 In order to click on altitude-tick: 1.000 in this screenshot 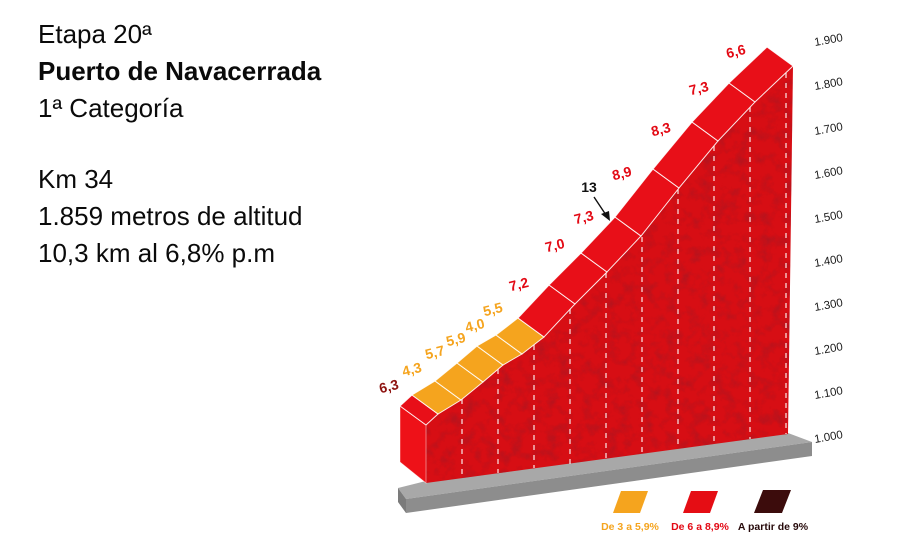, I will do `click(828, 437)`.